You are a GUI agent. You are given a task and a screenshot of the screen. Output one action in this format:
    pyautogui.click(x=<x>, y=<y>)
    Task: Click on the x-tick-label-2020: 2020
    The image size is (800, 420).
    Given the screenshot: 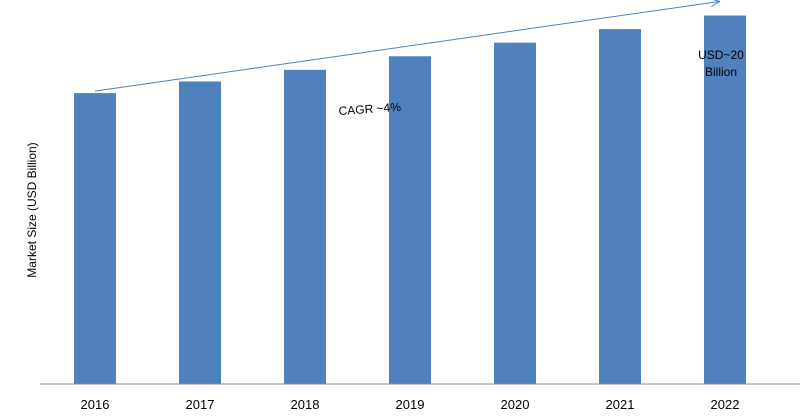 What is the action you would take?
    pyautogui.click(x=515, y=404)
    